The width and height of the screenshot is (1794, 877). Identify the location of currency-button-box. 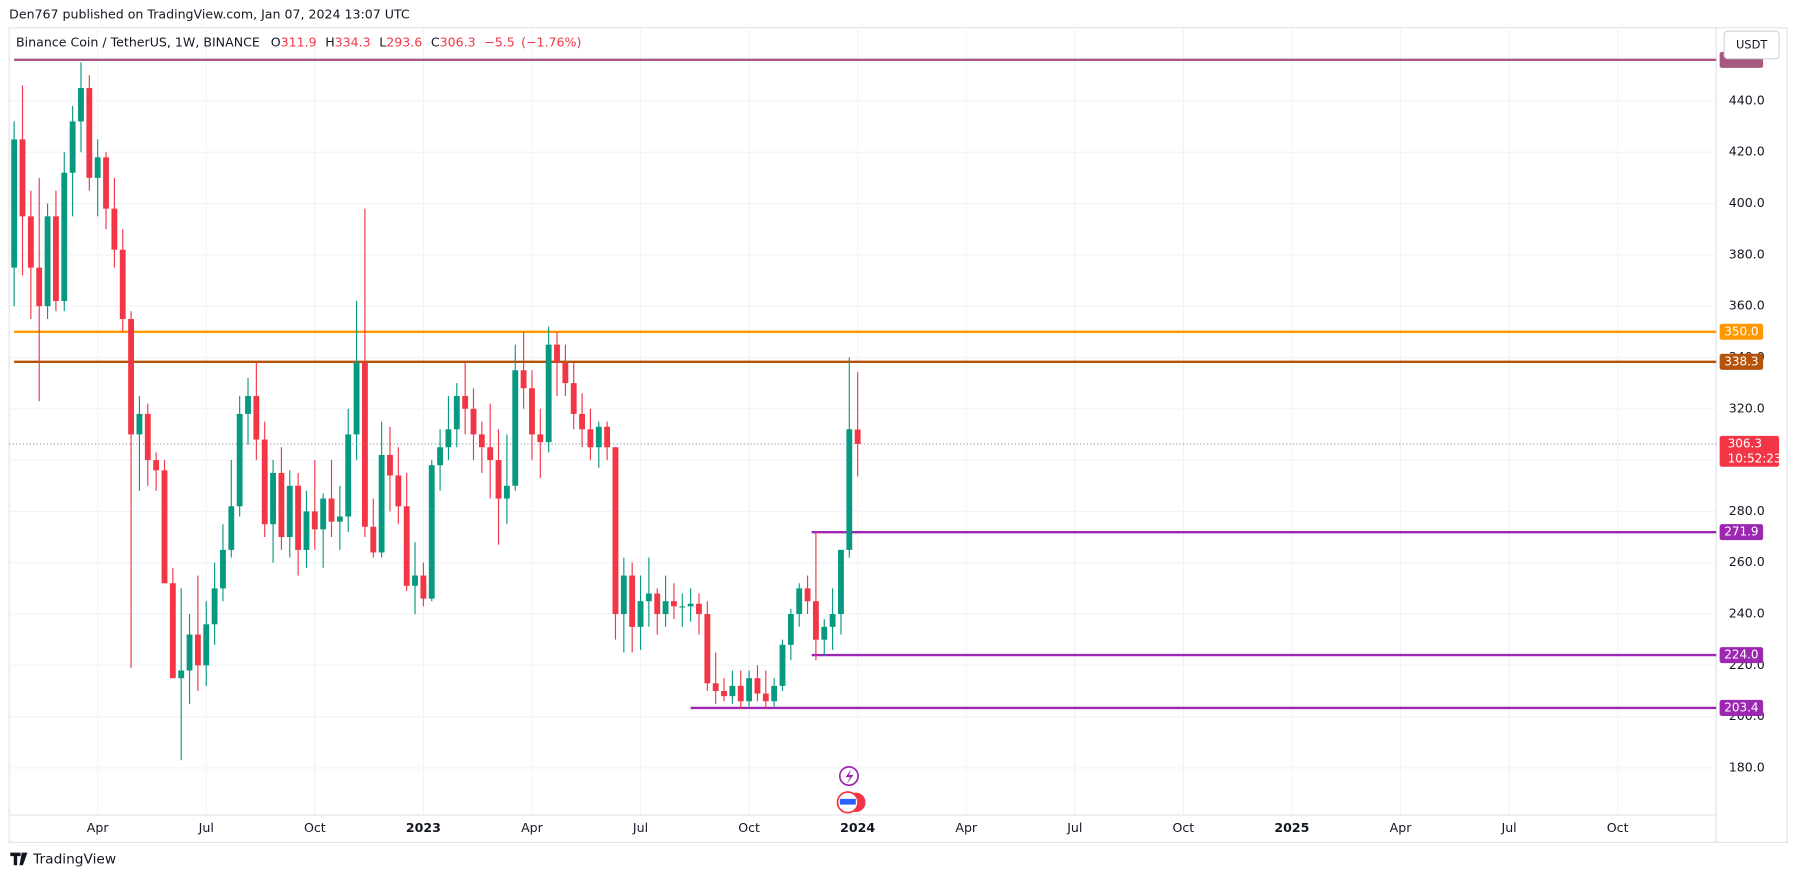
(1751, 45).